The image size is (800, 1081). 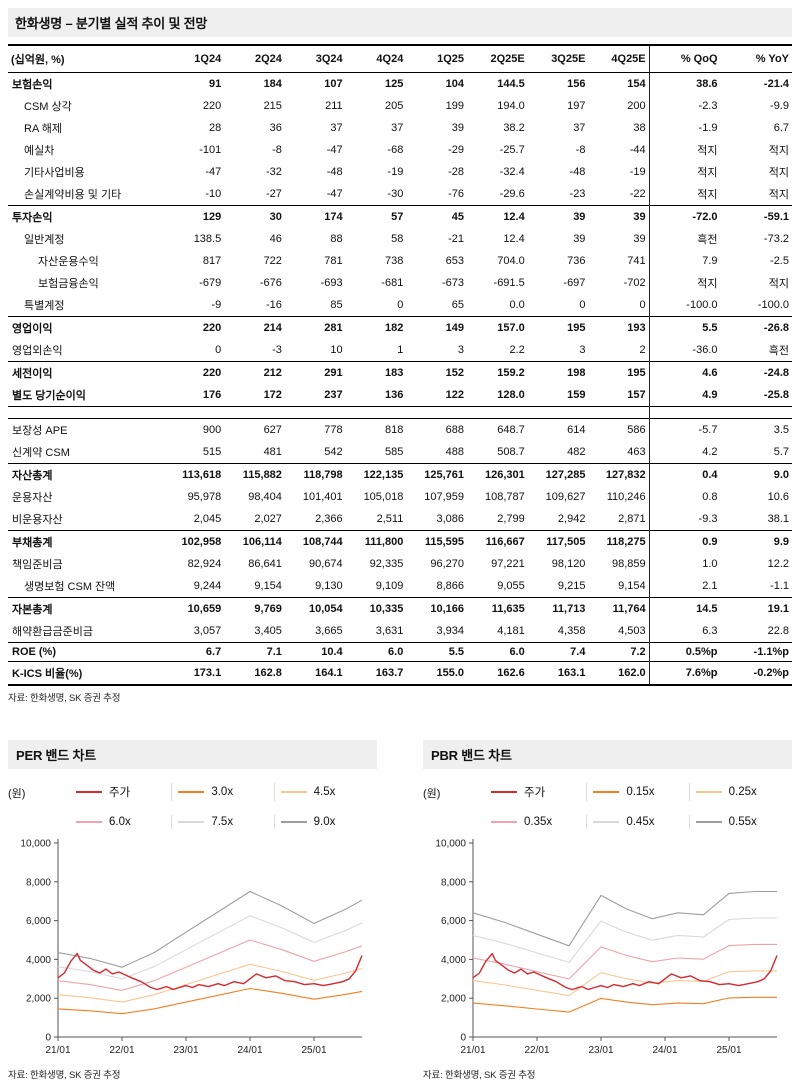 I want to click on table-cell: 6.3, so click(x=710, y=631).